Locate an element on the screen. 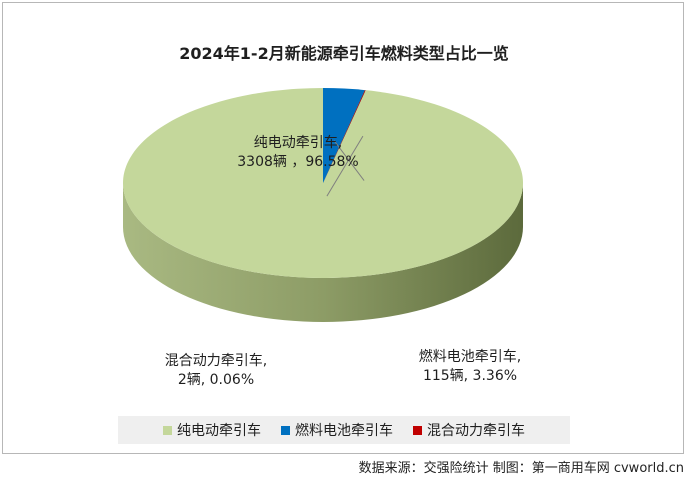 The width and height of the screenshot is (688, 480). legend-swatch-bev is located at coordinates (167, 430).